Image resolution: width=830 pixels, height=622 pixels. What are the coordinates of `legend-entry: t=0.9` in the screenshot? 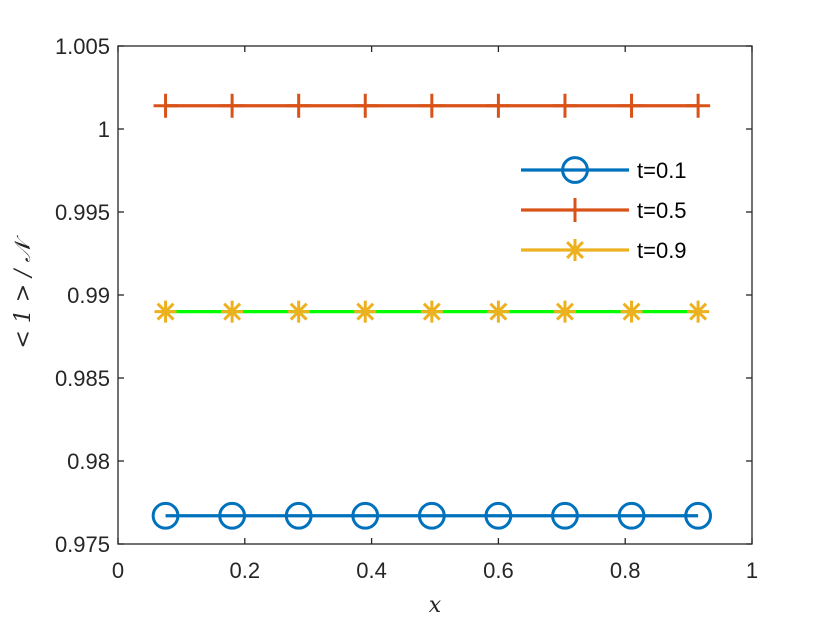 It's located at (604, 250).